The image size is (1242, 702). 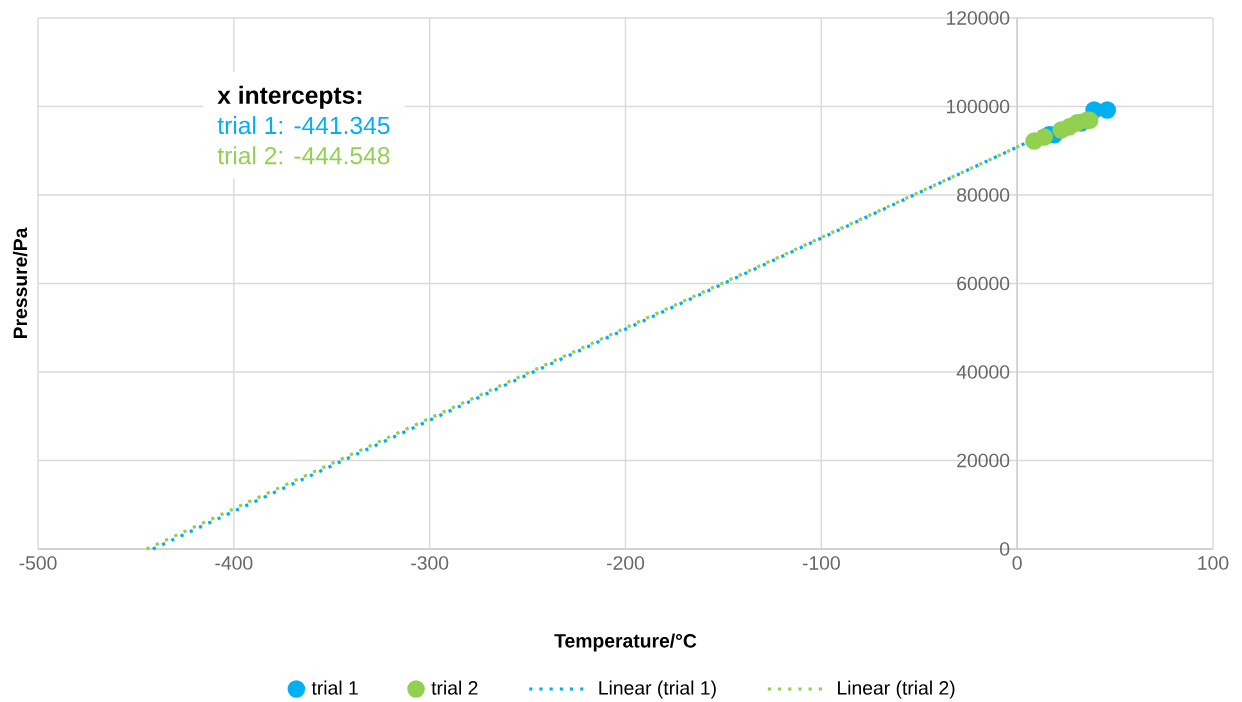 I want to click on x-tick-label: -300, so click(x=430, y=563).